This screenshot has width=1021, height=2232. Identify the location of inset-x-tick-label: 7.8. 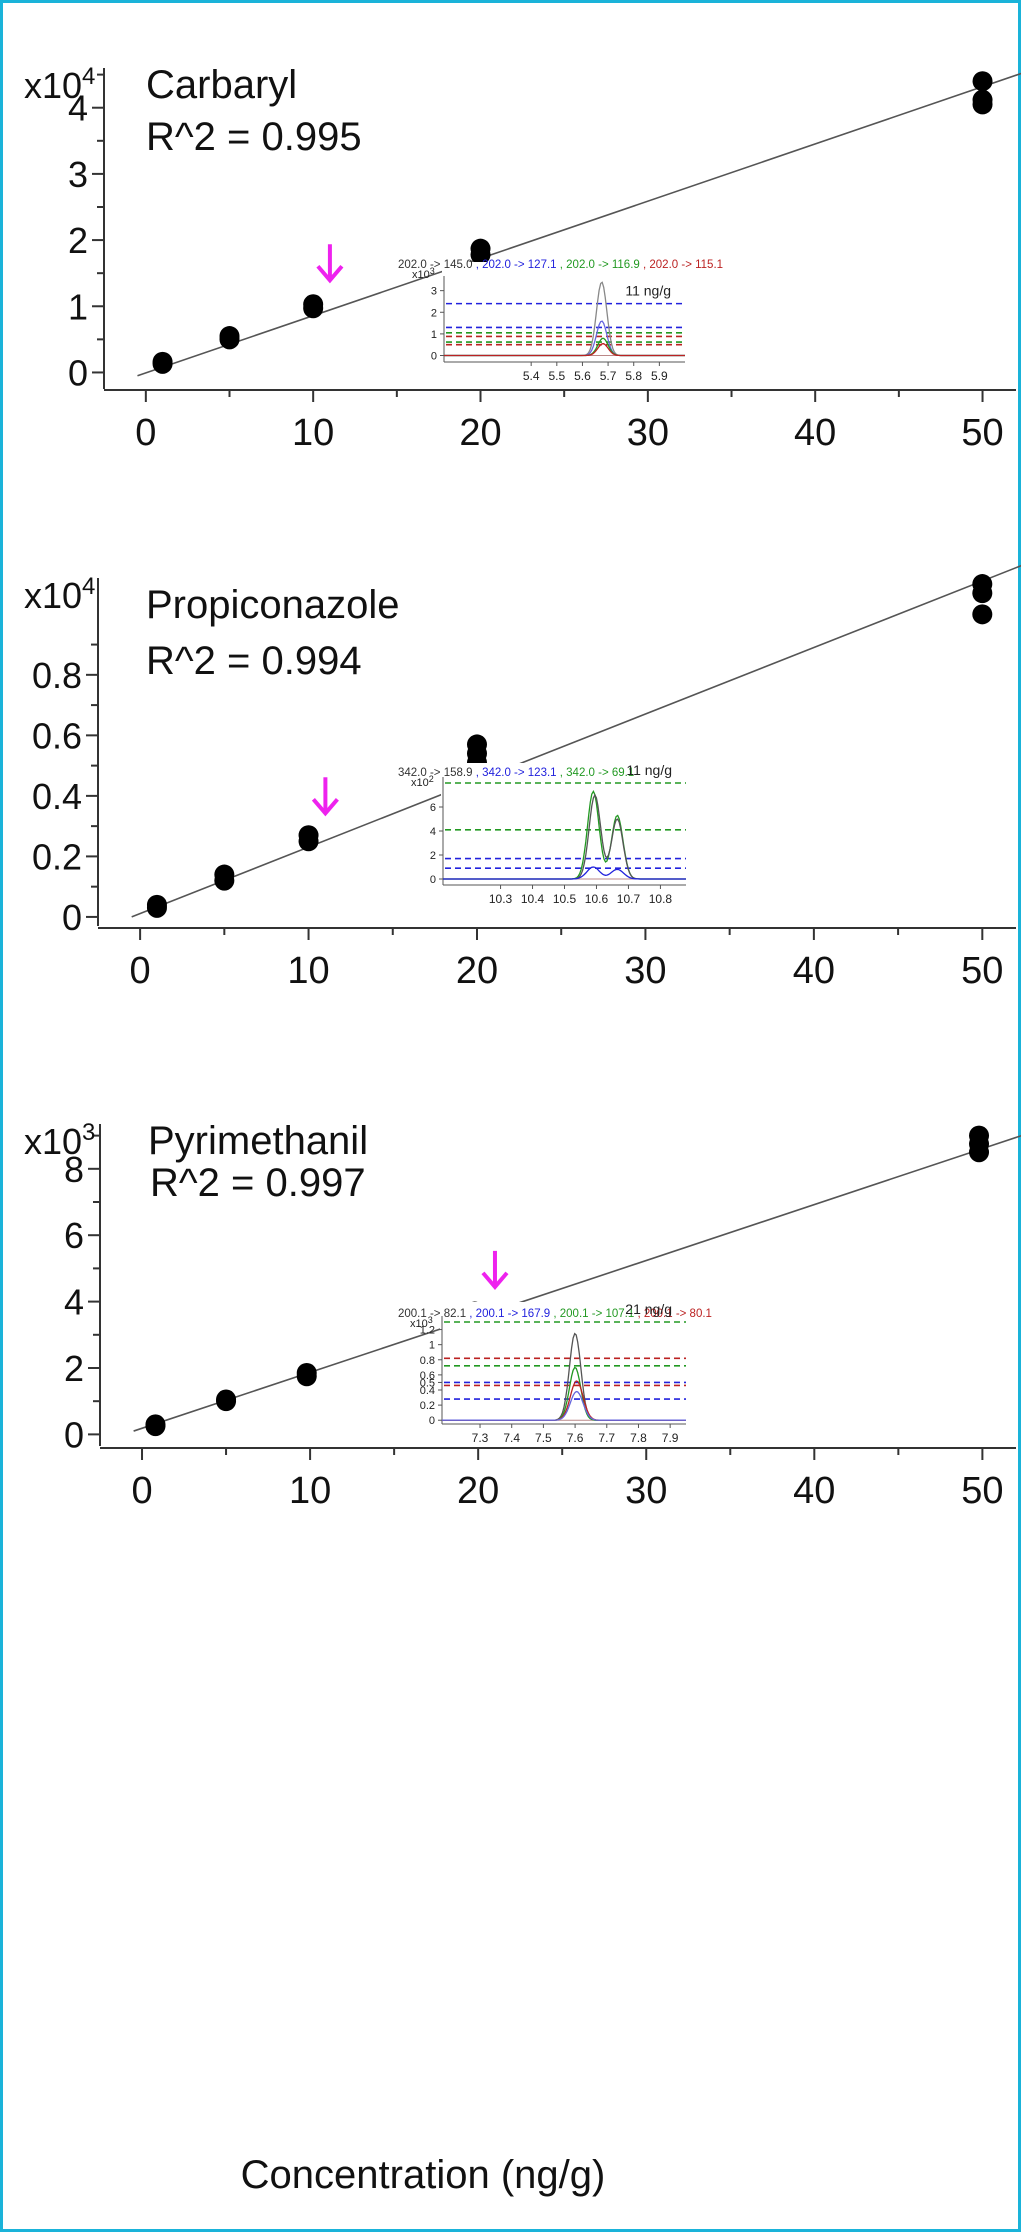
(638, 1438).